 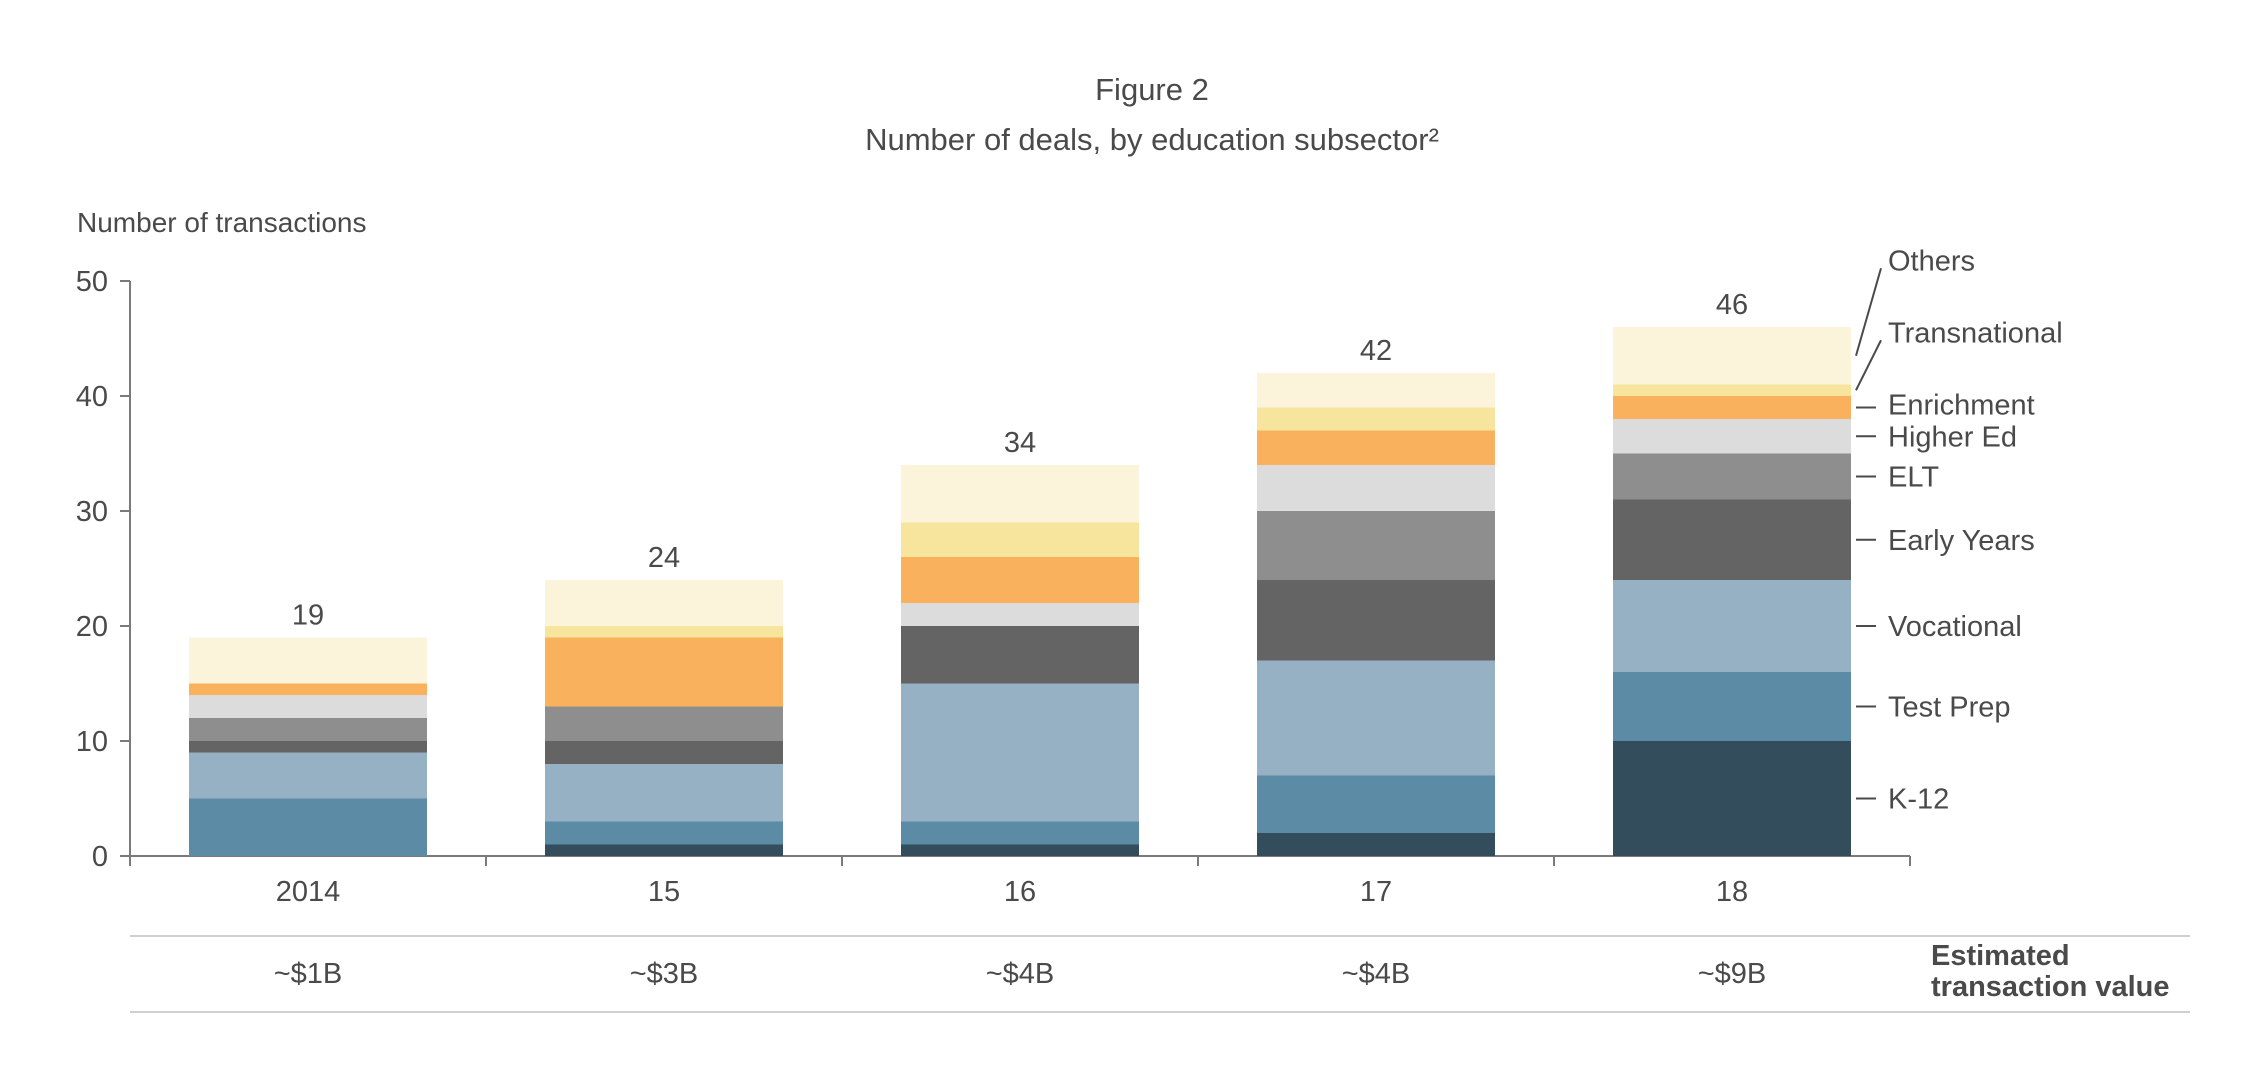 What do you see at coordinates (1961, 405) in the screenshot?
I see `series-label-text: Enrichment` at bounding box center [1961, 405].